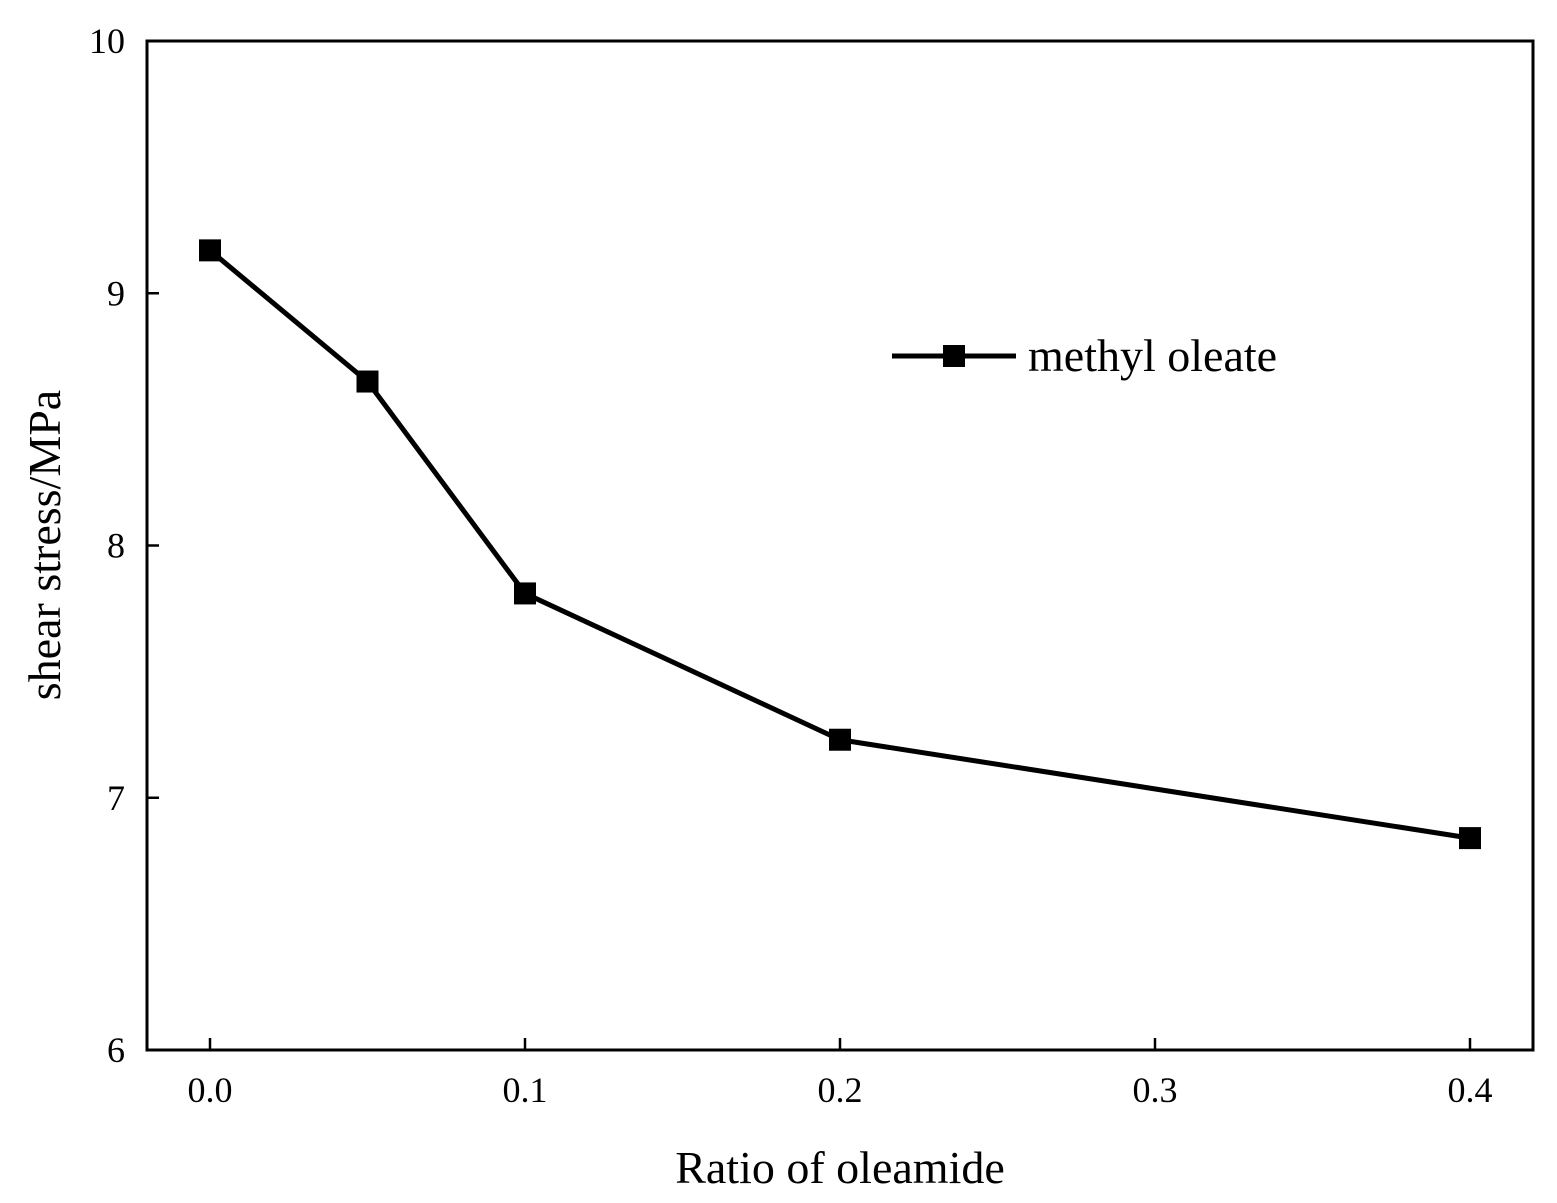  I want to click on legend-label: methyl oleate, so click(1152, 355).